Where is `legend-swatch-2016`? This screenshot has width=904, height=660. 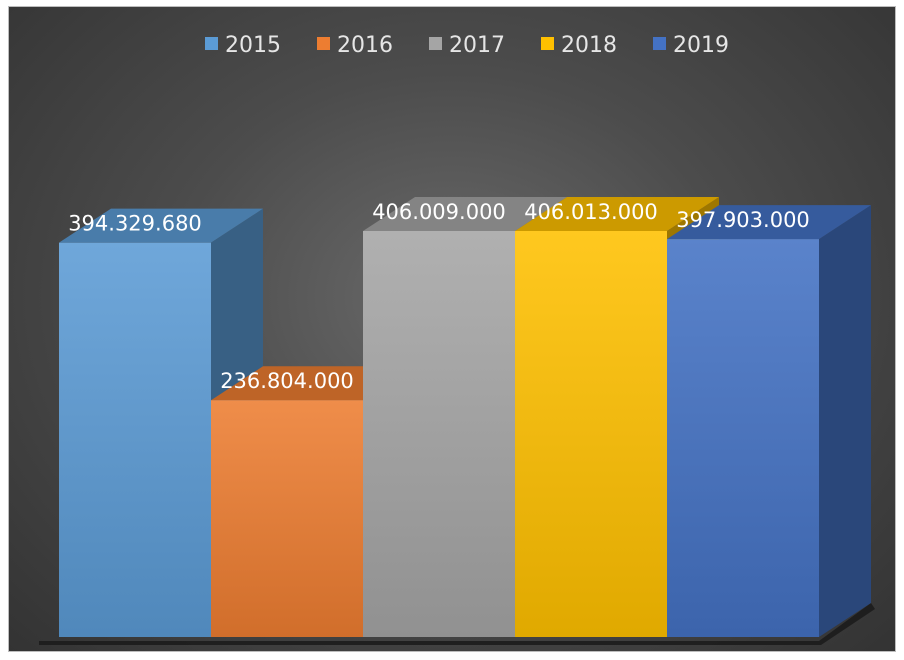
legend-swatch-2016 is located at coordinates (323, 43).